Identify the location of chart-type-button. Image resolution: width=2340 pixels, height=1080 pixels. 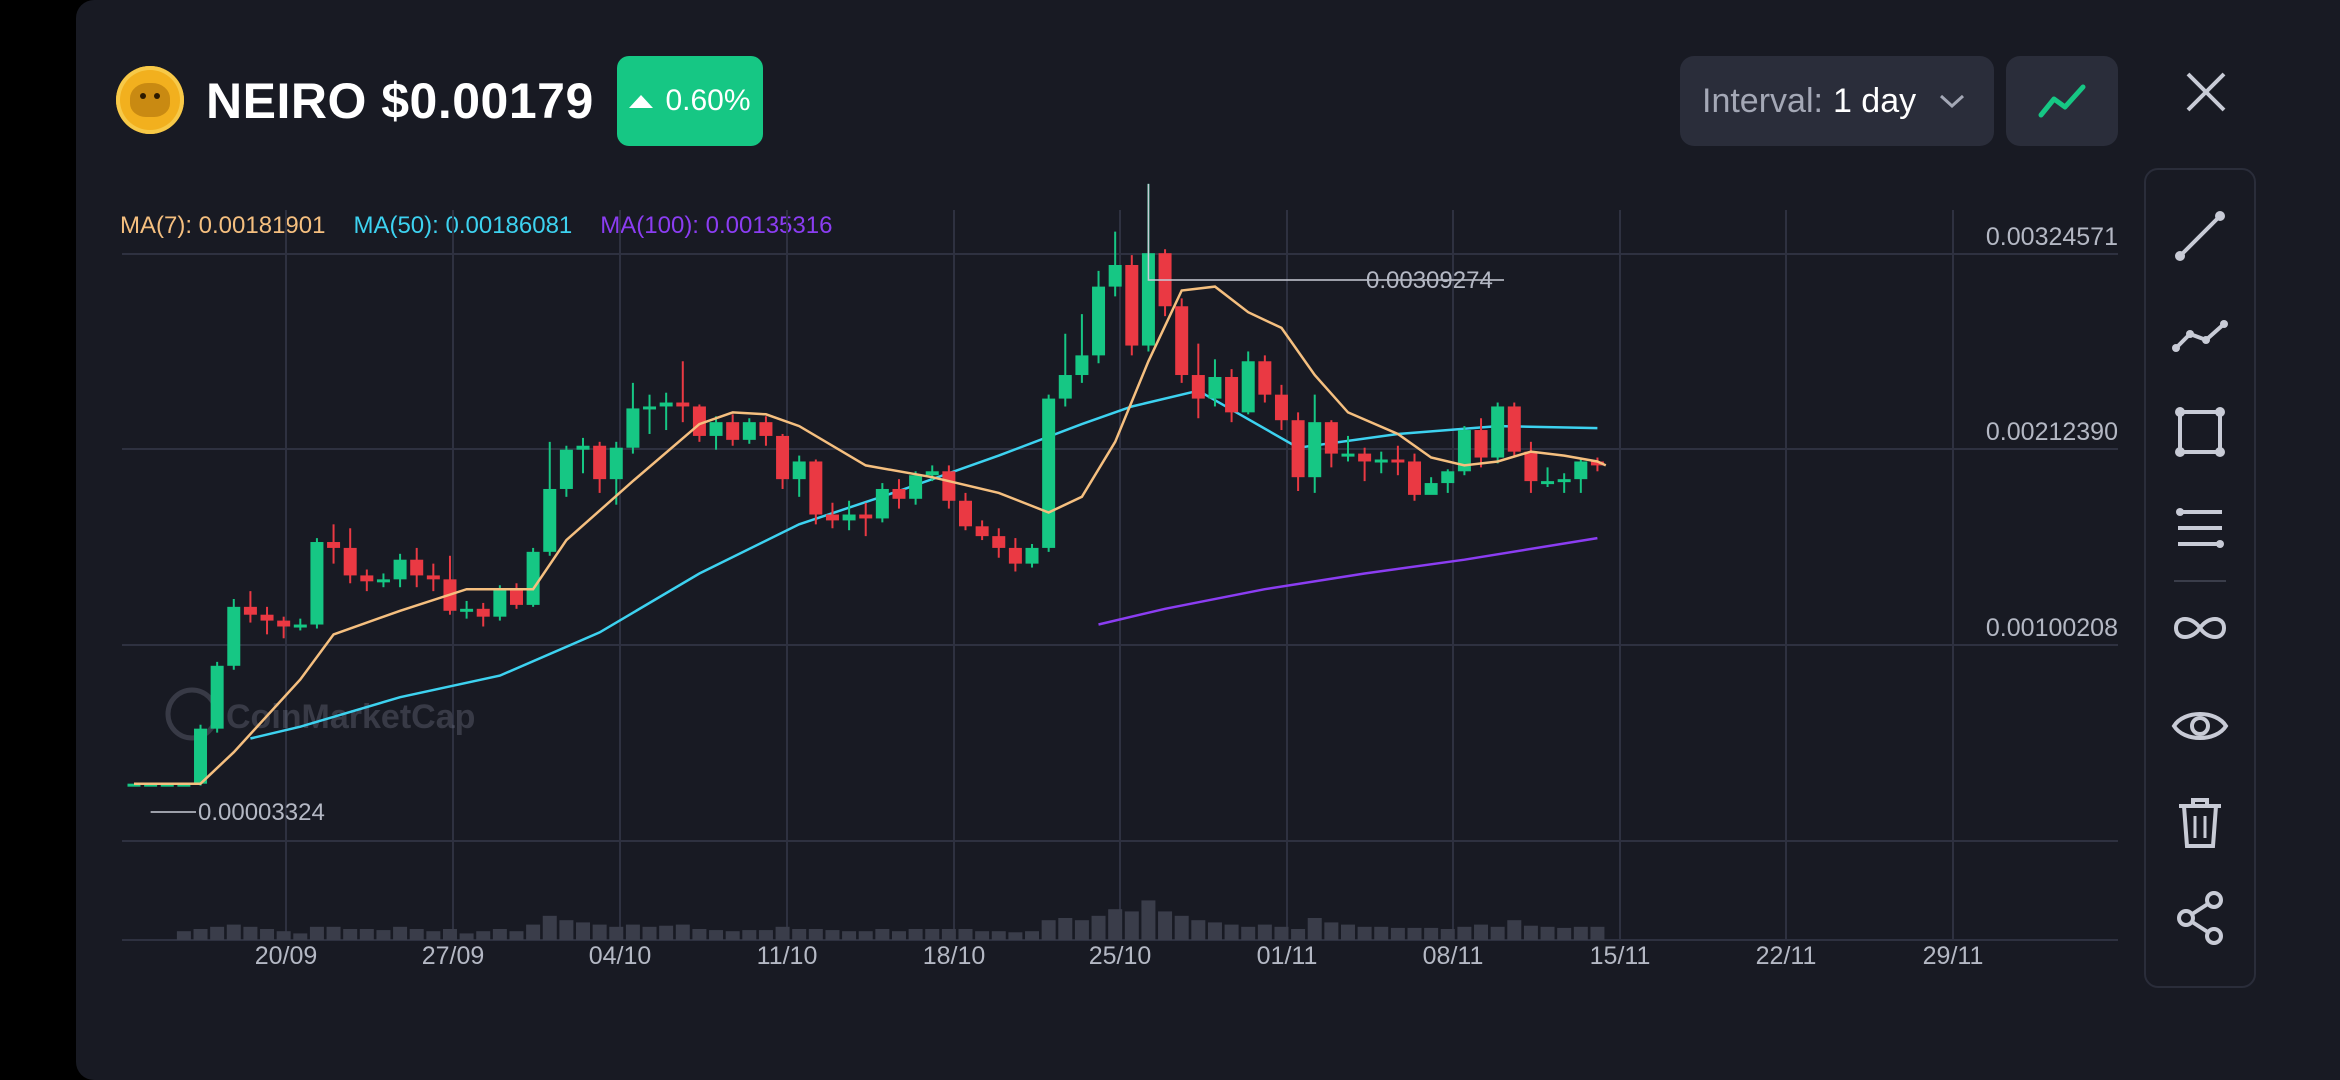
(2062, 101).